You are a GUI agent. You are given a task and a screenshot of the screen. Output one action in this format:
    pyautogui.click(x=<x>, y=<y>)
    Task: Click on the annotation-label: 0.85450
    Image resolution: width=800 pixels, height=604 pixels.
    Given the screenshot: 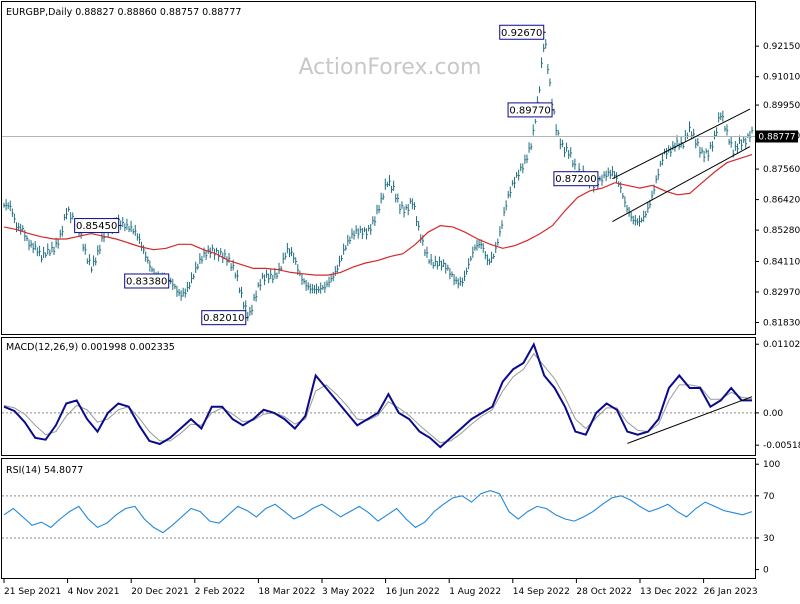 What is the action you would take?
    pyautogui.click(x=96, y=226)
    